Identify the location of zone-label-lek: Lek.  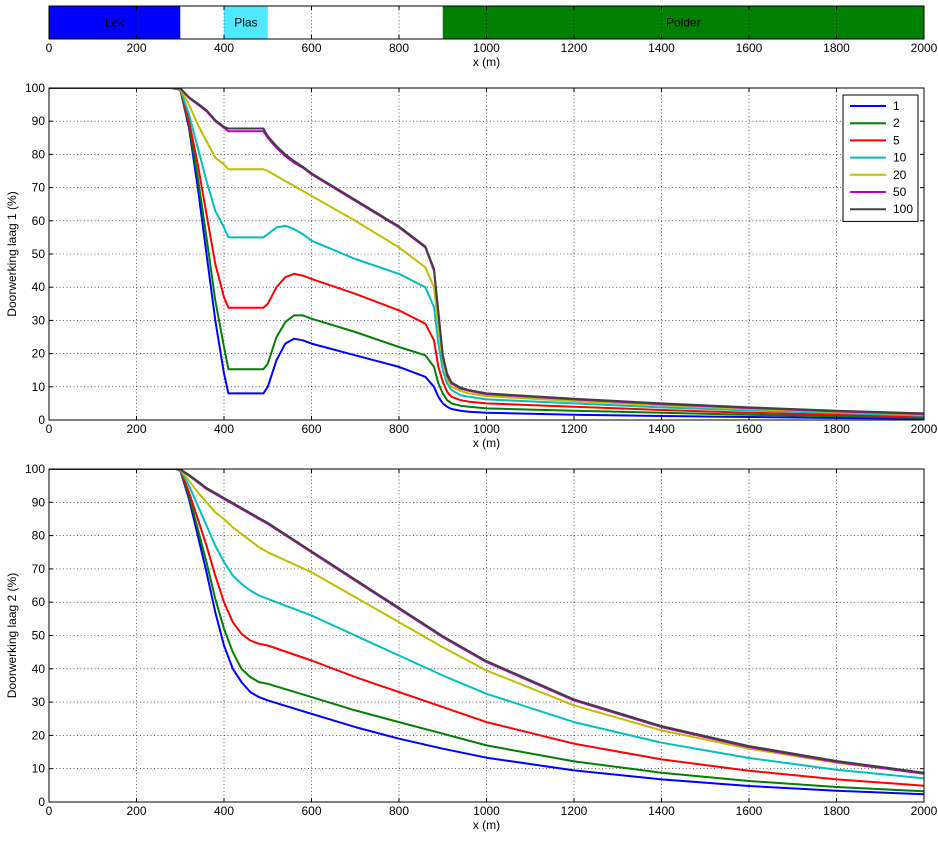
(115, 23).